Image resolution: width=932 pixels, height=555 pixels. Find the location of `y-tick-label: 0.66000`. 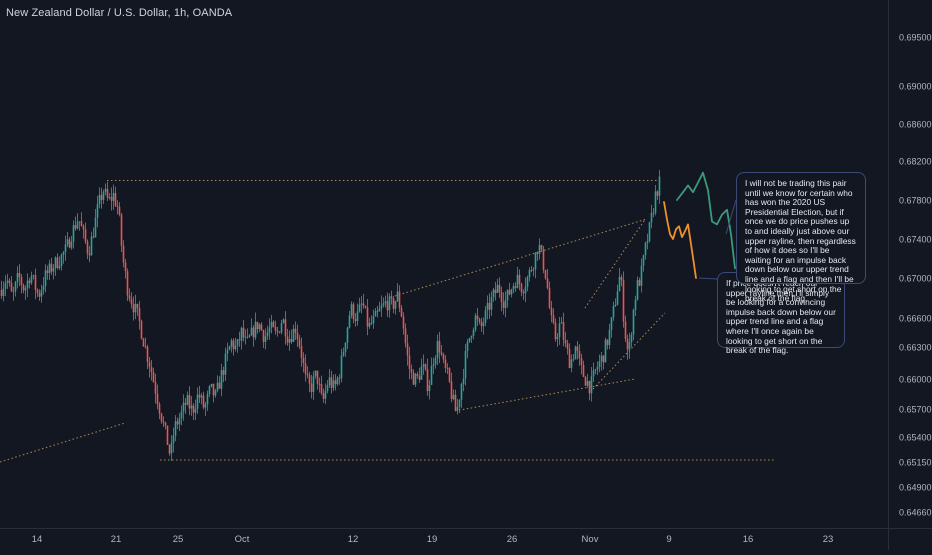

y-tick-label: 0.66000 is located at coordinates (915, 380).